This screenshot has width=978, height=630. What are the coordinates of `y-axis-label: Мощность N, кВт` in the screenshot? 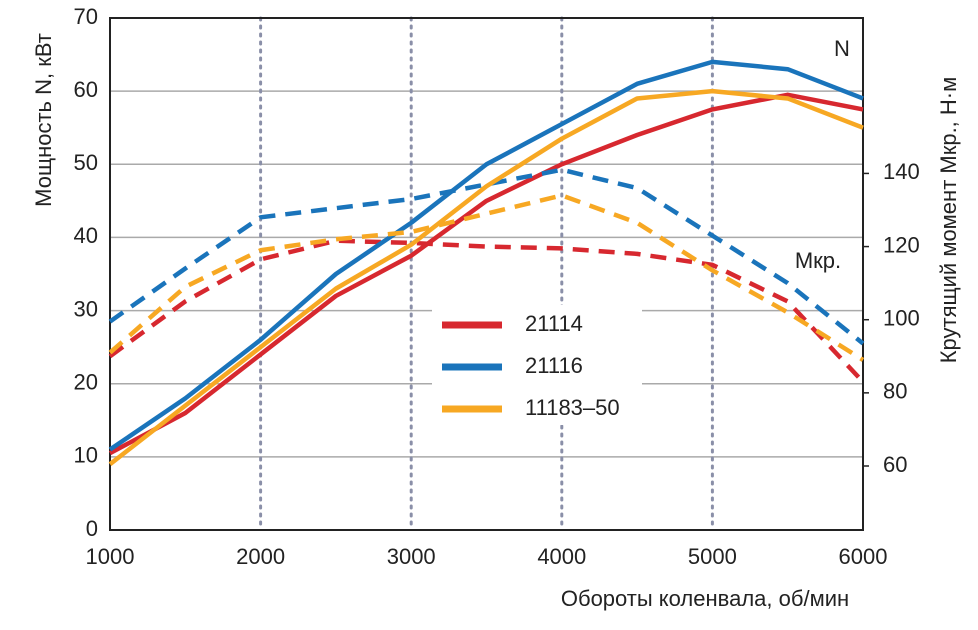 It's located at (43, 120).